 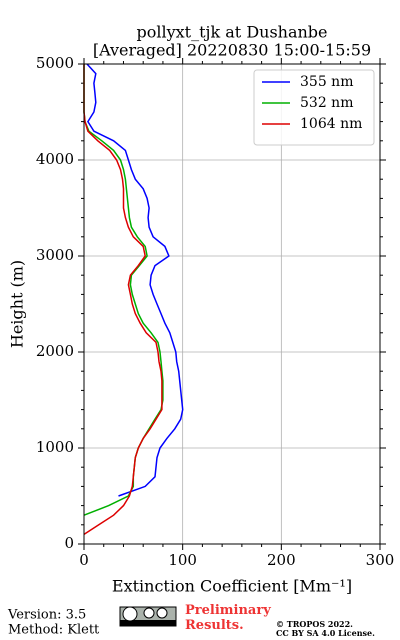 What do you see at coordinates (331, 124) in the screenshot?
I see `legend-label: 1064 nm` at bounding box center [331, 124].